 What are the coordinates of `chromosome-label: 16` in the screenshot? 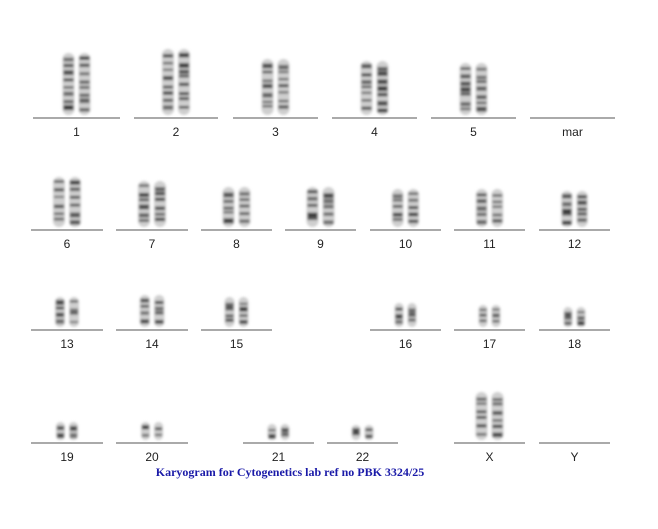 It's located at (405, 344).